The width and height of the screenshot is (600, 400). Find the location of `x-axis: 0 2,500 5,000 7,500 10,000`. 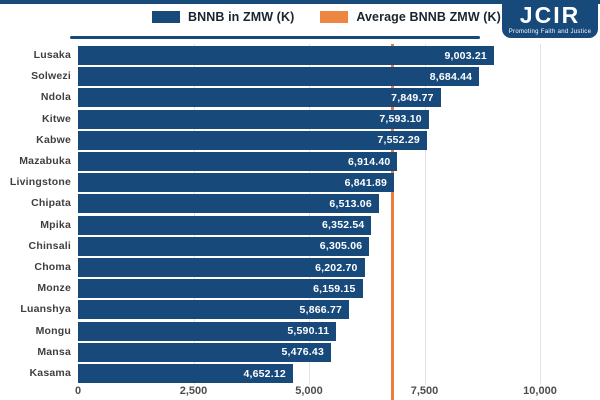

x-axis: 0 2,500 5,000 7,500 10,000 is located at coordinates (300, 392).